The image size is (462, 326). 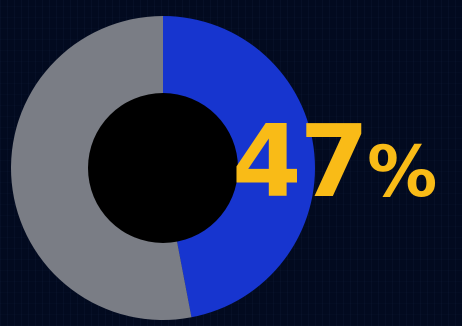 I want to click on donut-hole, so click(x=163, y=168).